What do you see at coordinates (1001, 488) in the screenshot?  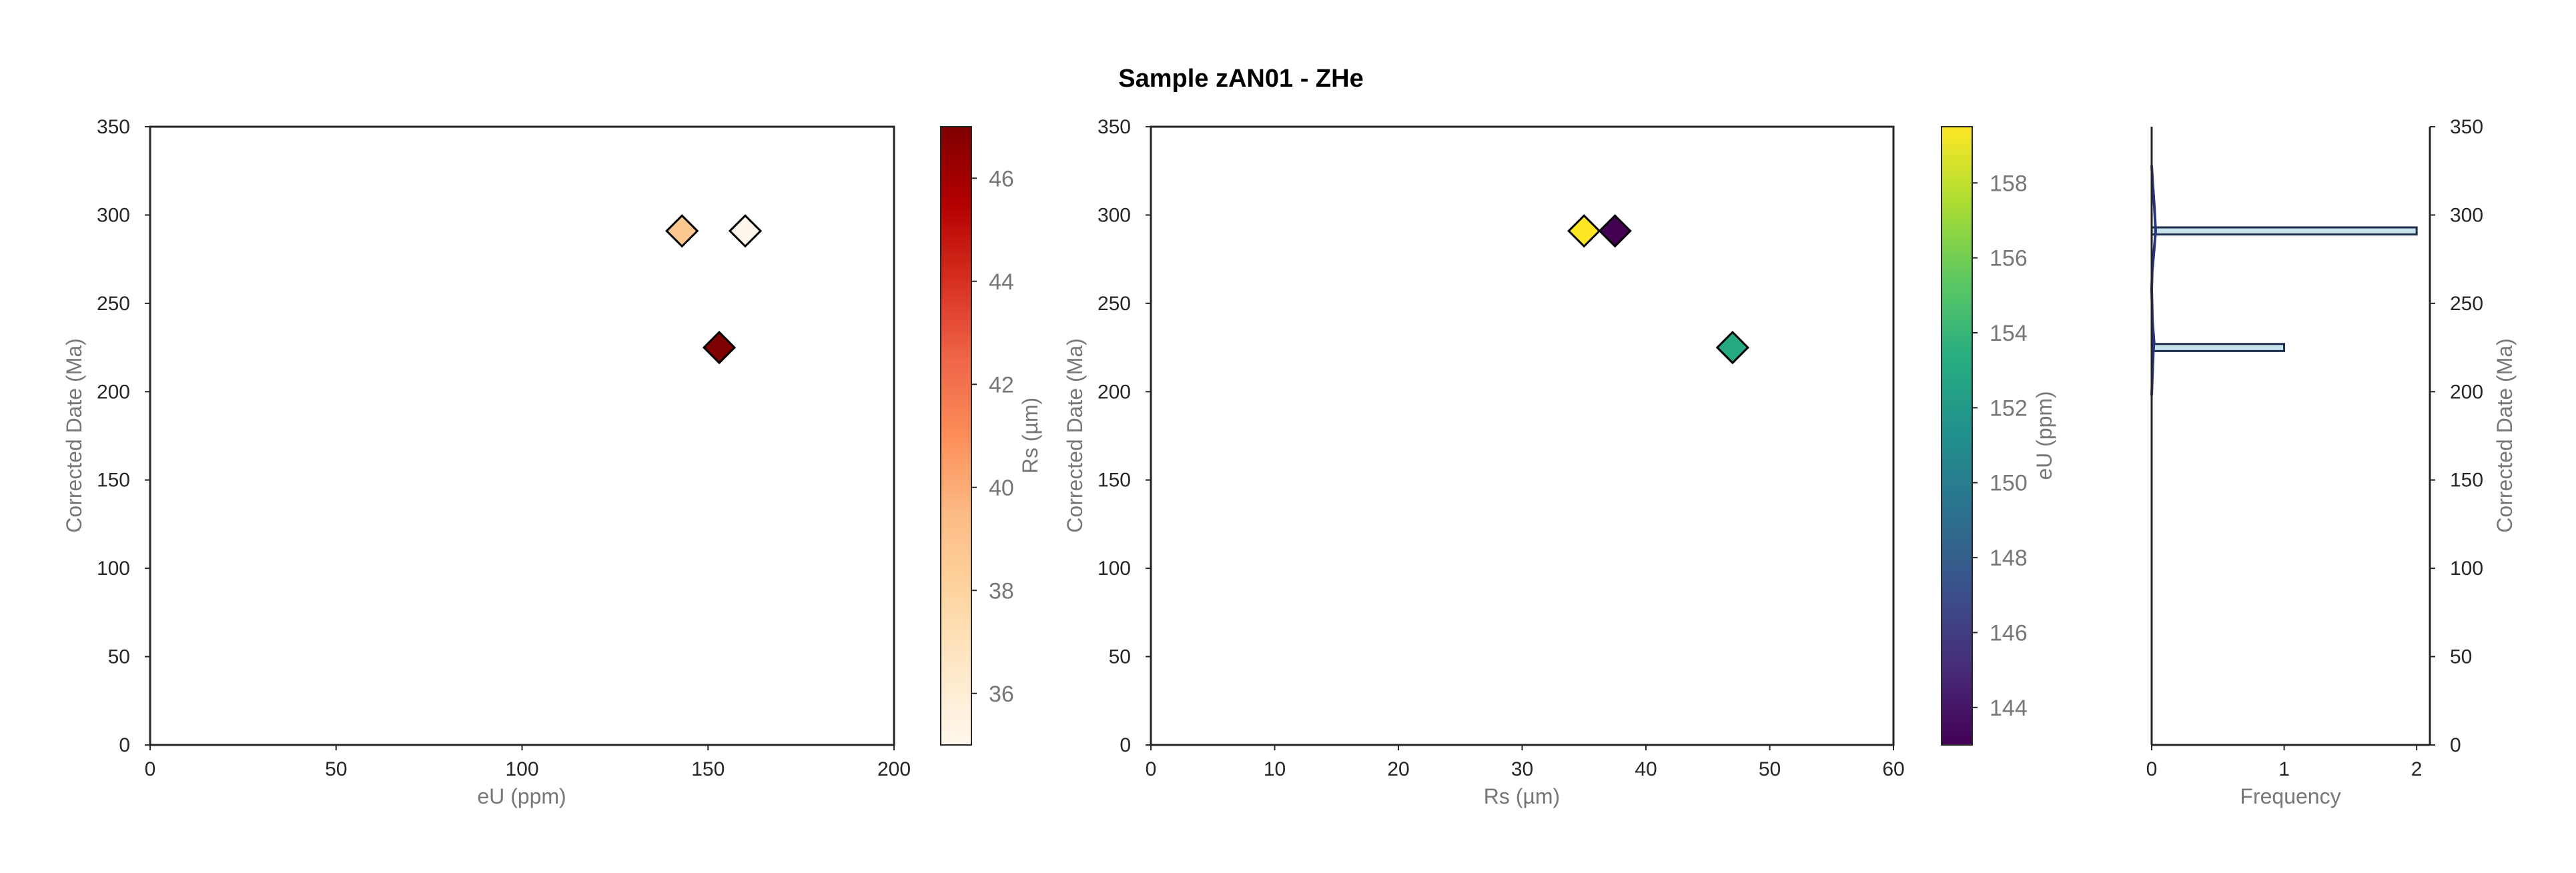 I see `colorbar-tick-label: 40` at bounding box center [1001, 488].